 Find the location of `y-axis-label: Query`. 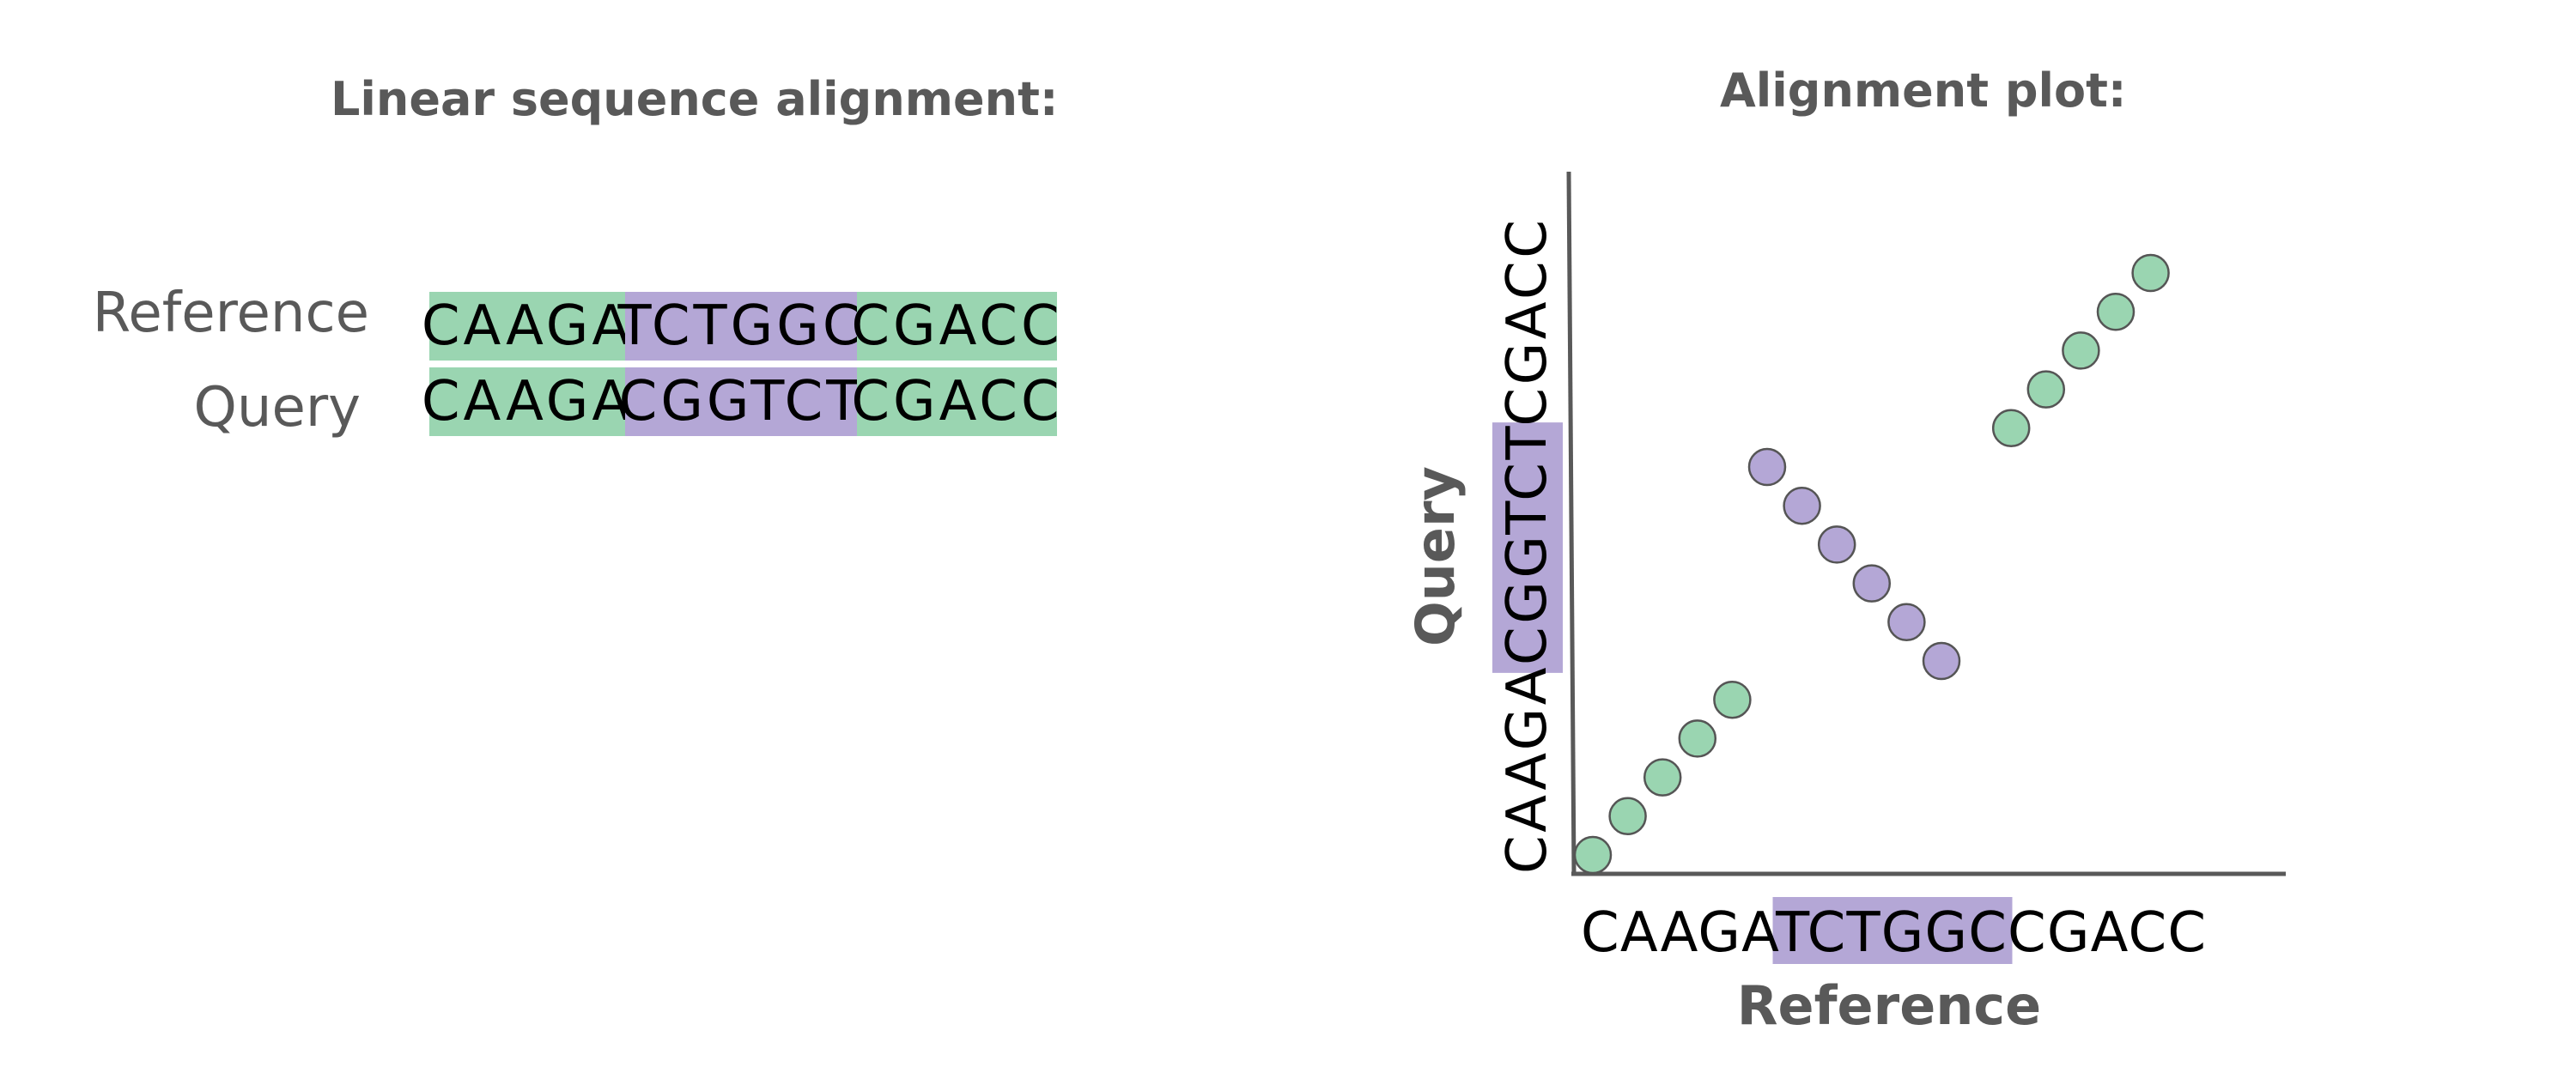

y-axis-label: Query is located at coordinates (1436, 556).